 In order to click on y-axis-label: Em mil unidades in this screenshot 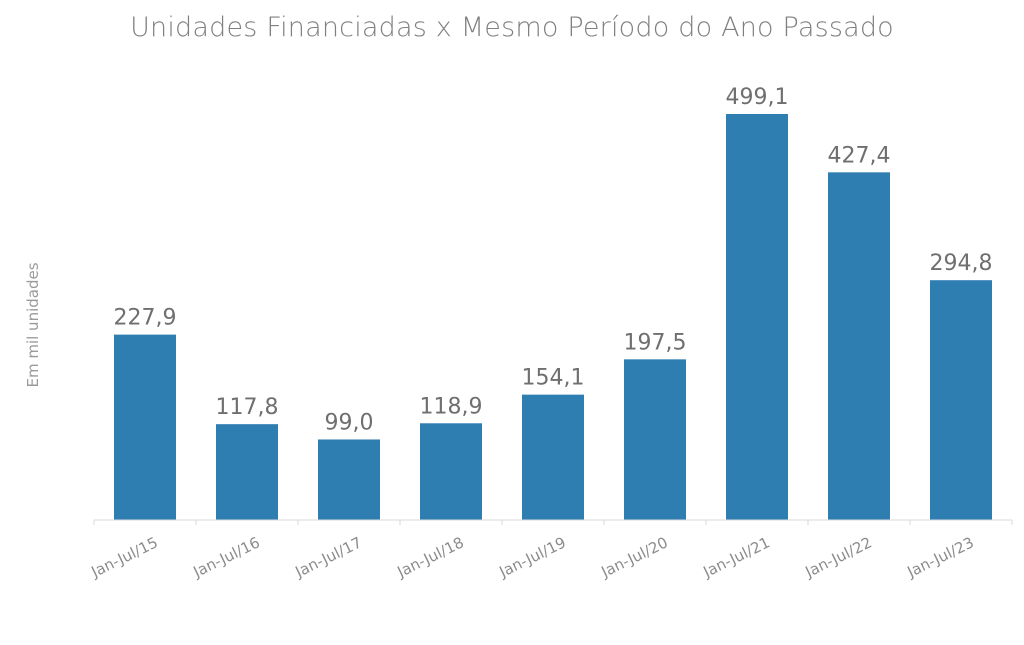, I will do `click(33, 324)`.